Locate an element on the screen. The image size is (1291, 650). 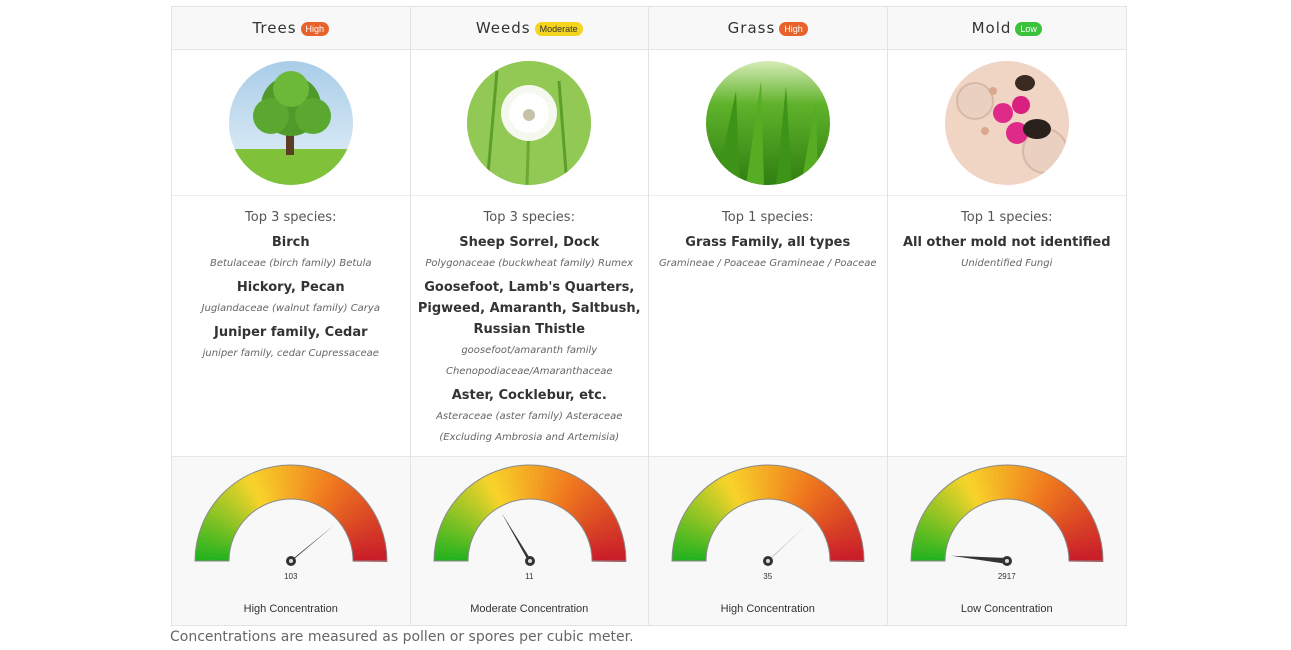
gauge-hub-center is located at coordinates (291, 561).